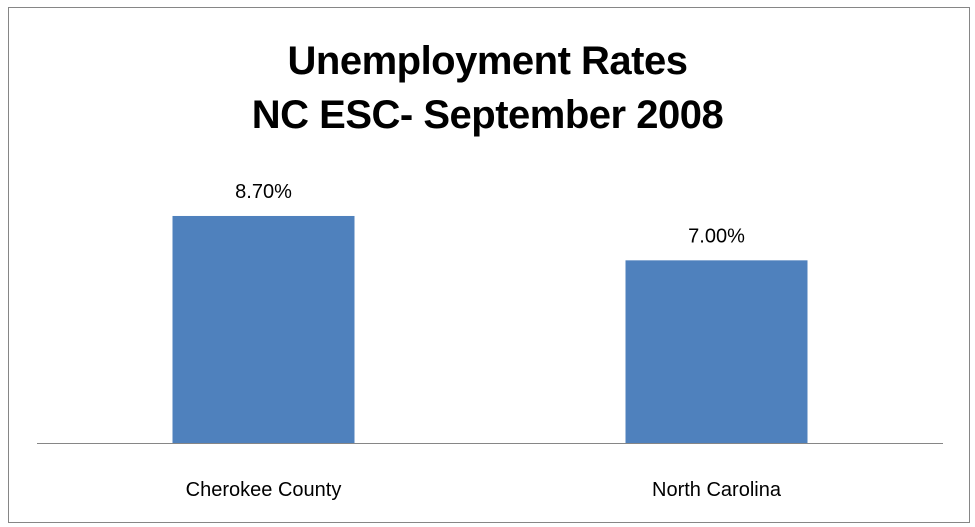 The height and width of the screenshot is (527, 975). What do you see at coordinates (264, 329) in the screenshot?
I see `bar-cherokee-county` at bounding box center [264, 329].